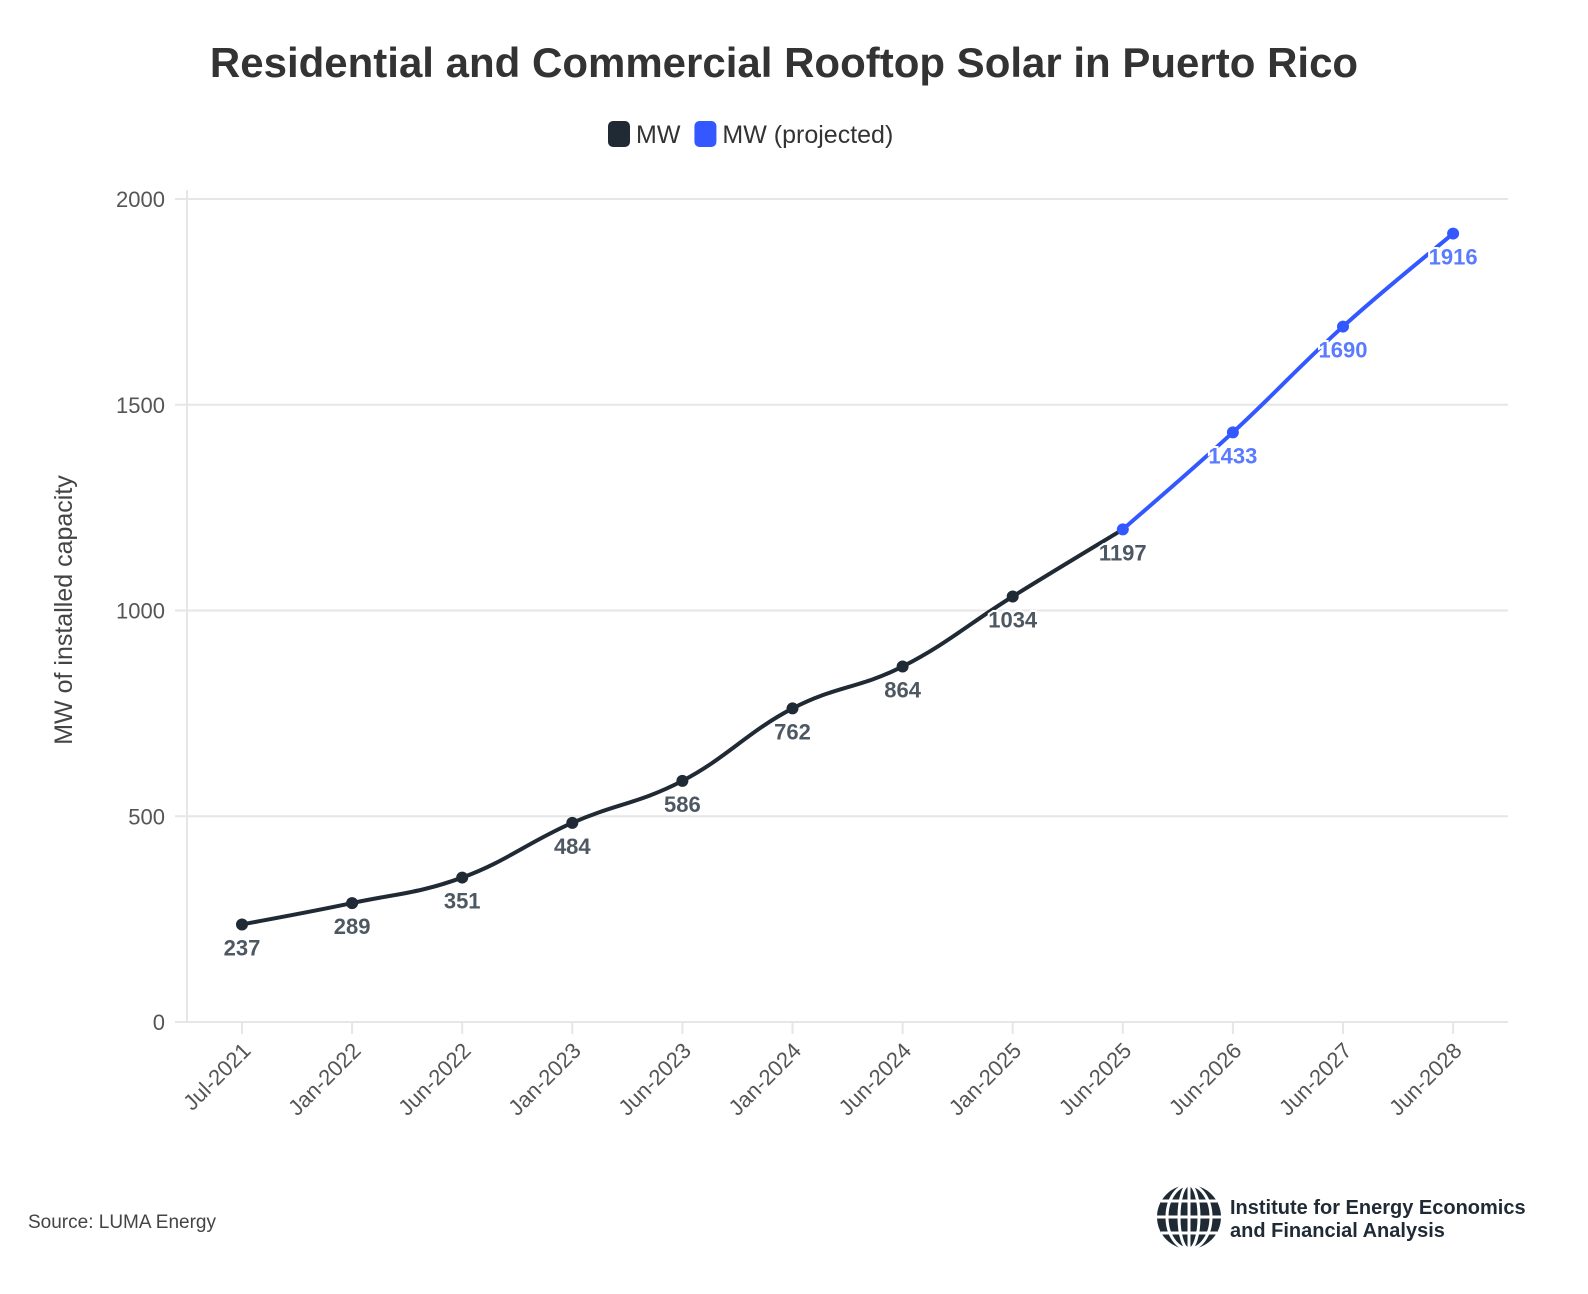  Describe the element at coordinates (1343, 350) in the screenshot. I see `data-label: 1690` at that location.